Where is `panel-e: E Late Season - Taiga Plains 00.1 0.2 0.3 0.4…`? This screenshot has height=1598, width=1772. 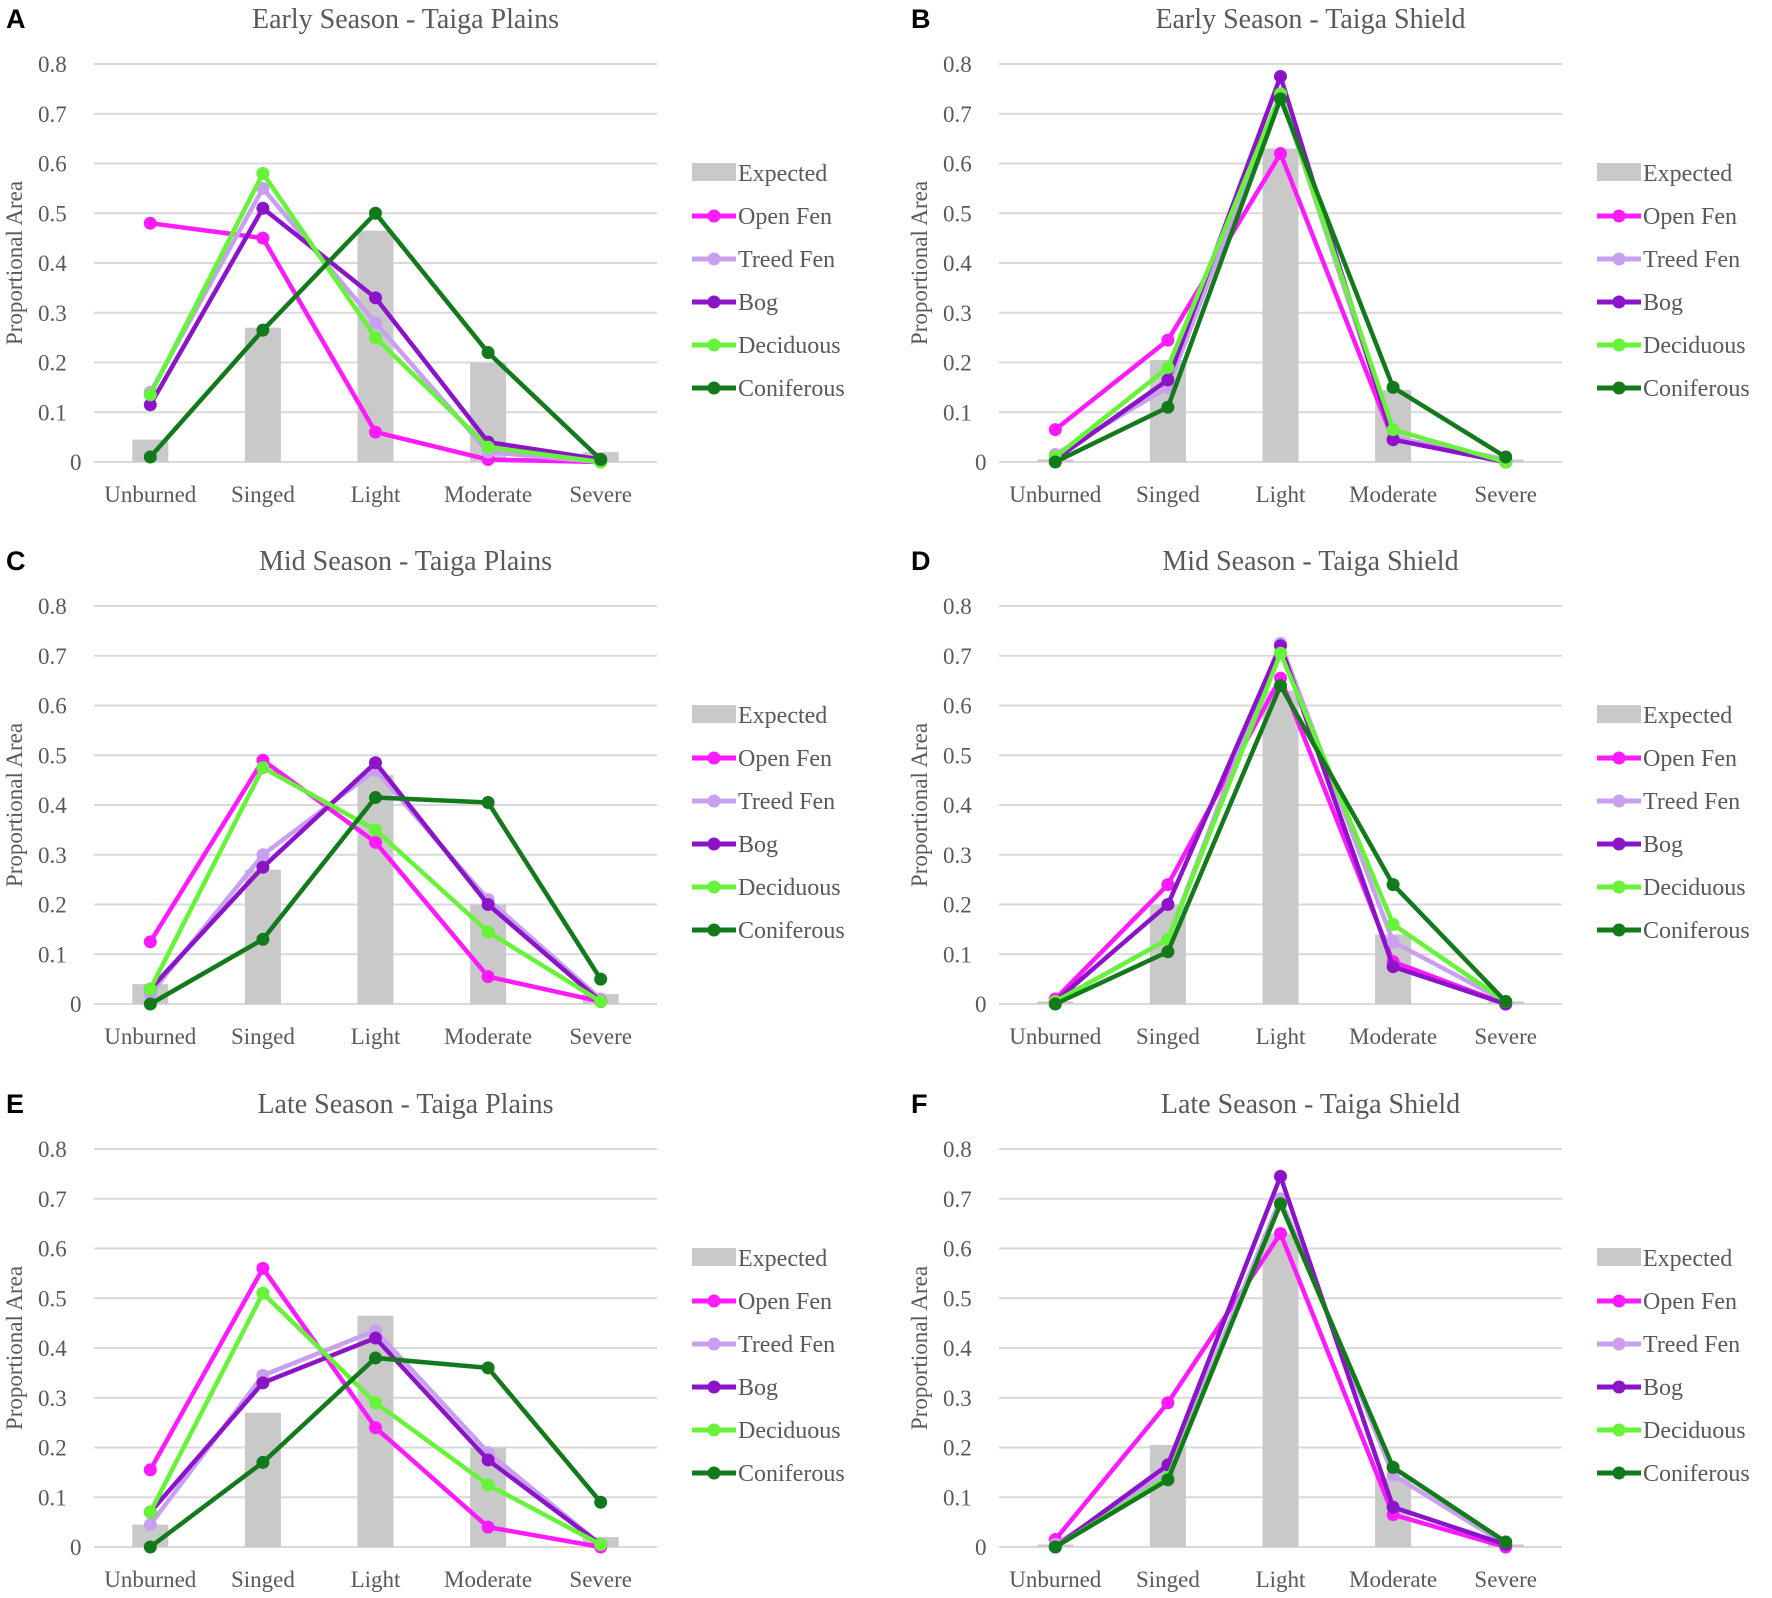
panel-e: E Late Season - Taiga Plains 00.1 0.2 0.3 0.4… is located at coordinates (423, 1340).